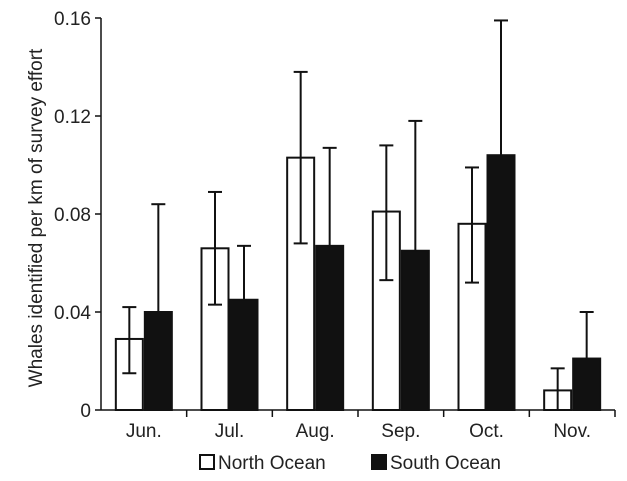 The height and width of the screenshot is (481, 627). What do you see at coordinates (72, 117) in the screenshot?
I see `y-tick-label: 0.12` at bounding box center [72, 117].